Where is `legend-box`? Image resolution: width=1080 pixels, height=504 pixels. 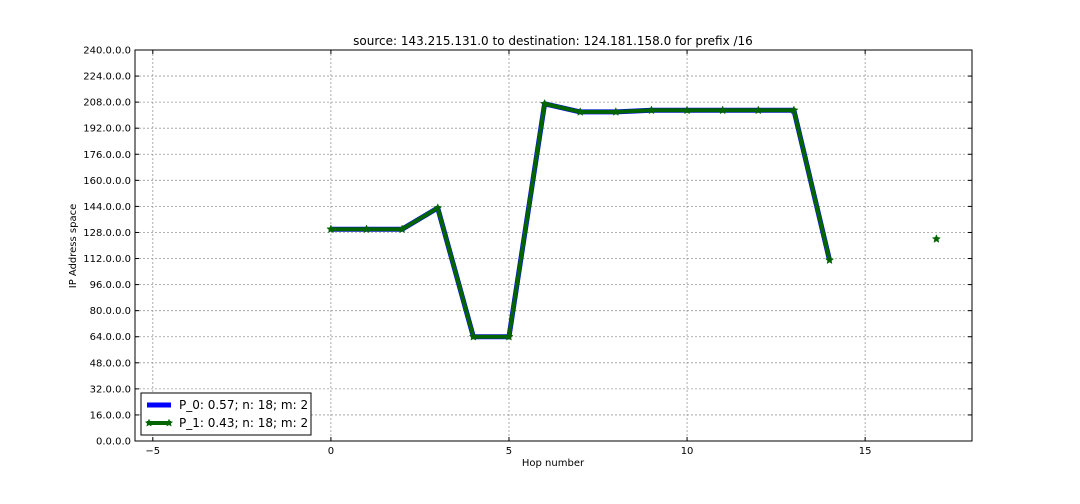
legend-box is located at coordinates (226, 414).